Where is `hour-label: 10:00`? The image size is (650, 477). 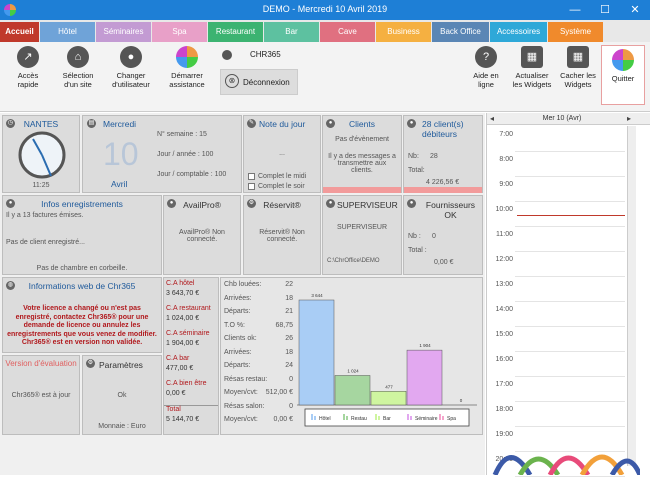 hour-label: 10:00 is located at coordinates (504, 209).